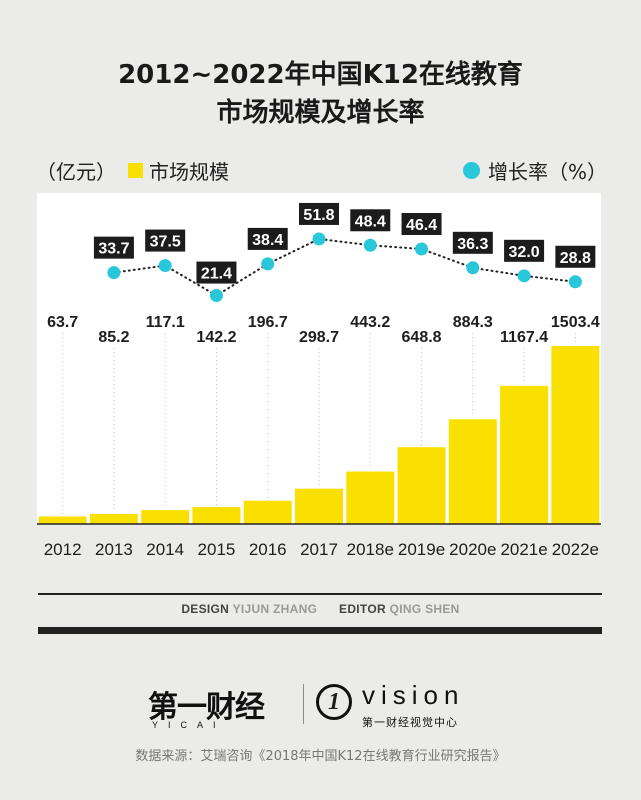  I want to click on growth-rate-label: 36.3, so click(472, 244).